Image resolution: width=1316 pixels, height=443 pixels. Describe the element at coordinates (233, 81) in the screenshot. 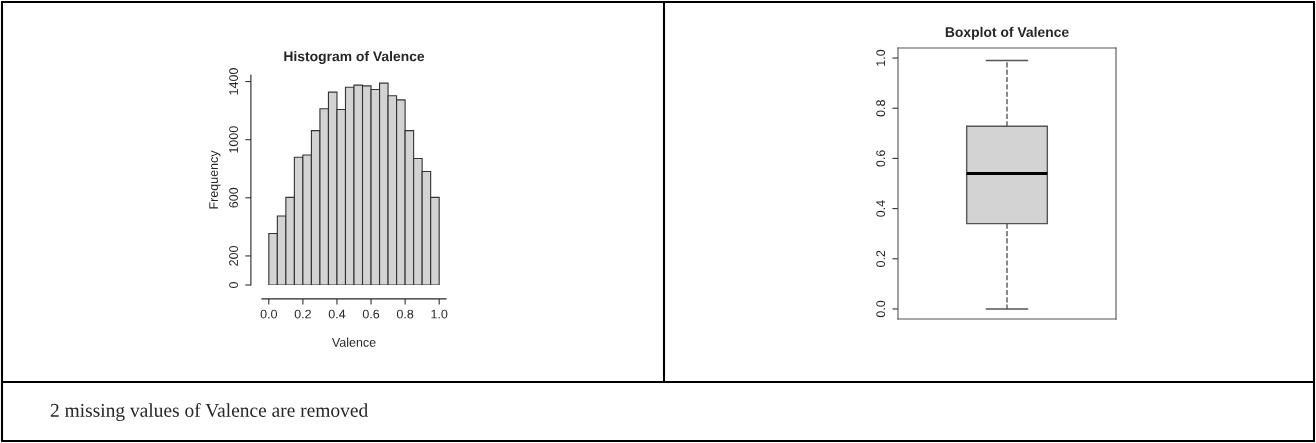

I see `y-tick-label: 1400` at that location.